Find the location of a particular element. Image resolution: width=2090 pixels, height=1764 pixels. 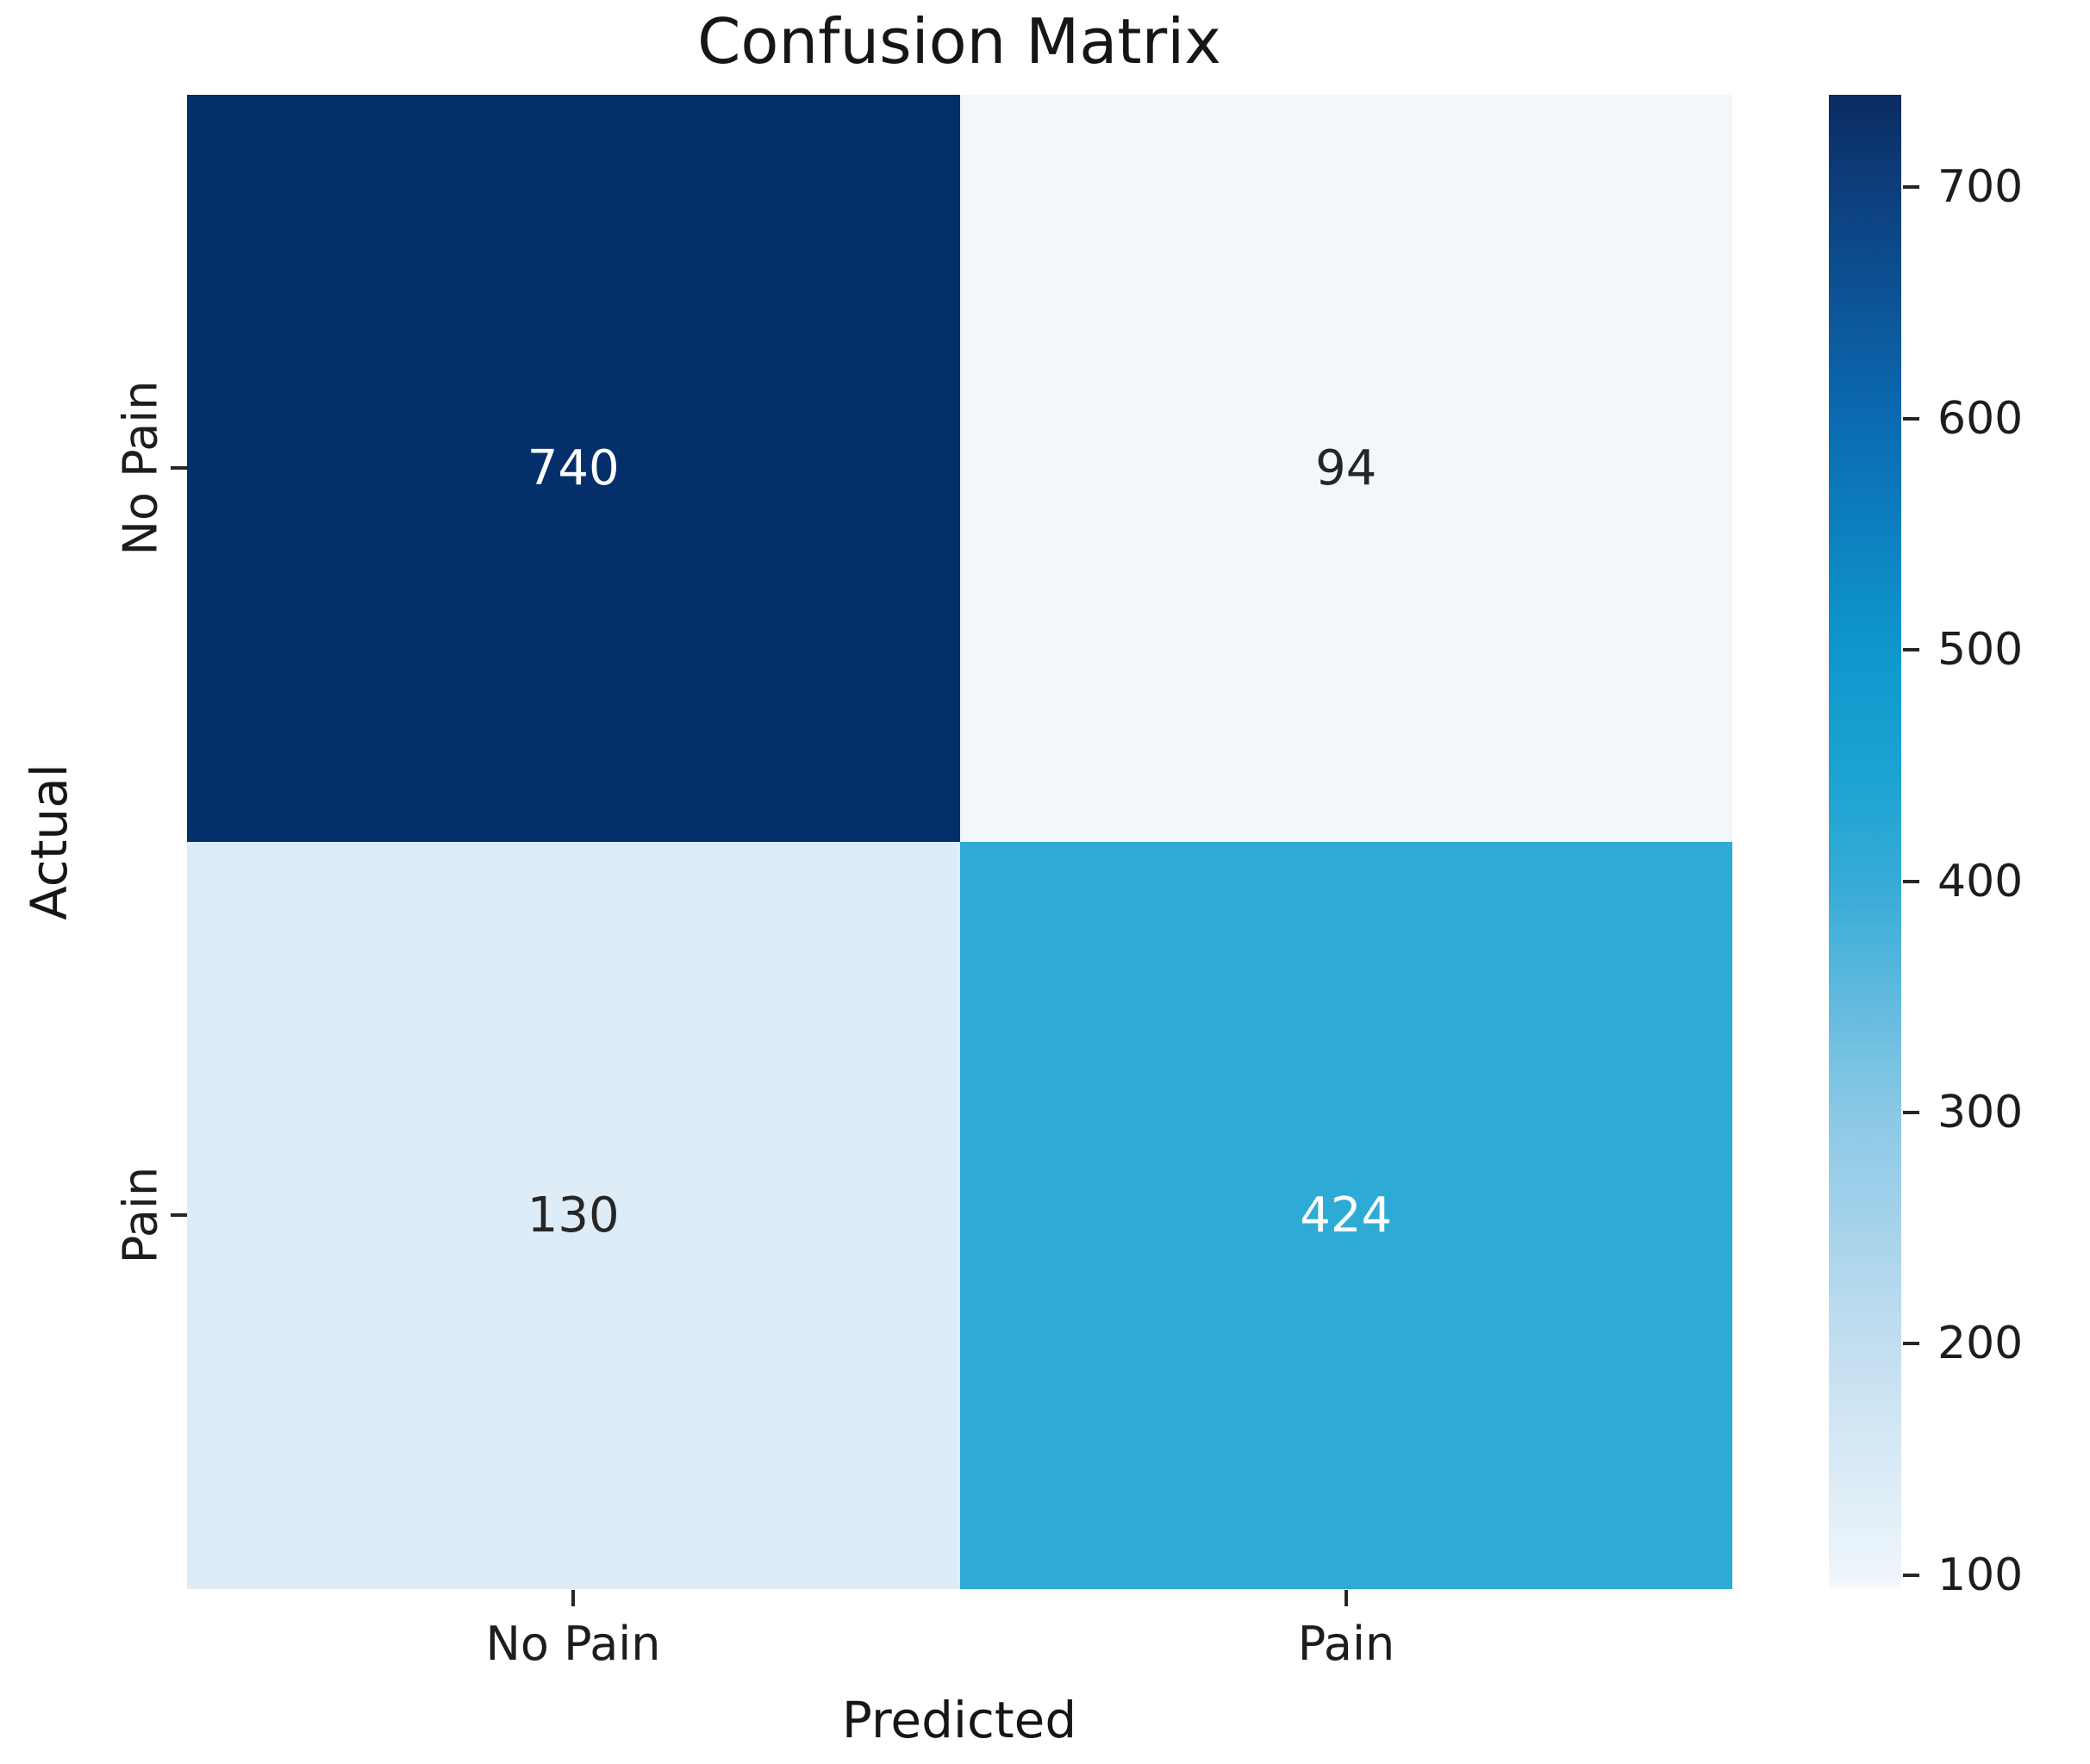

x-tick-mark-nopain is located at coordinates (573, 1598).